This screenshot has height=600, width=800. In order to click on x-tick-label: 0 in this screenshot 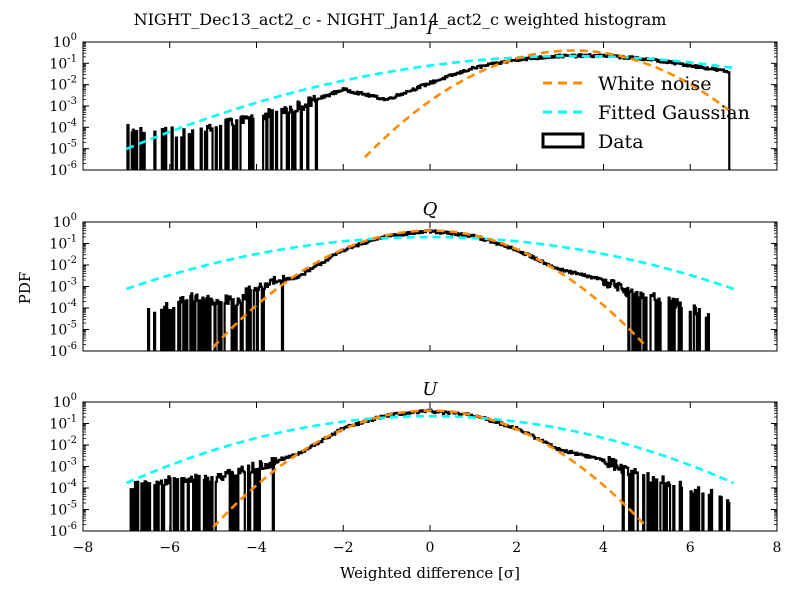, I will do `click(430, 548)`.